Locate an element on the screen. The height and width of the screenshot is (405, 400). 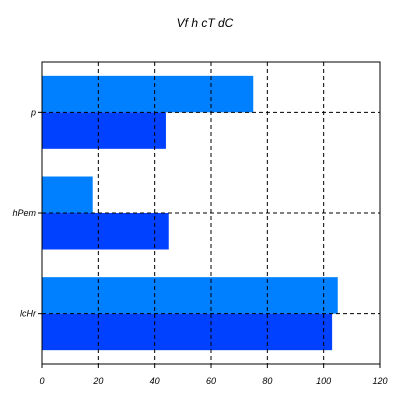
x-tick-label-60: 60 is located at coordinates (211, 381).